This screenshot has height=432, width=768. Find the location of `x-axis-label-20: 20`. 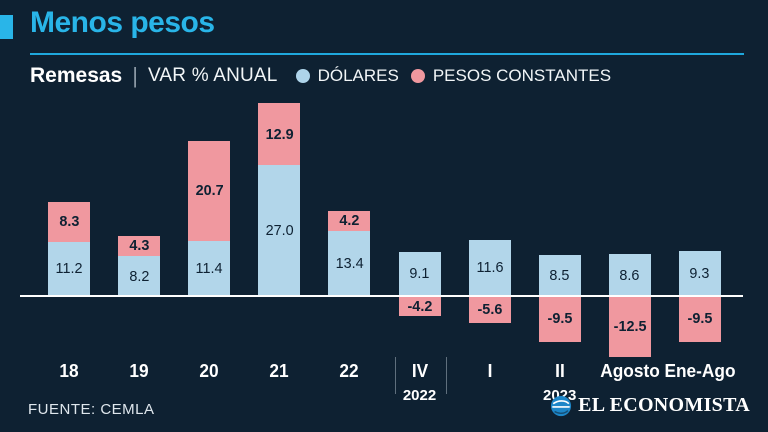

x-axis-label-20: 20 is located at coordinates (209, 371).